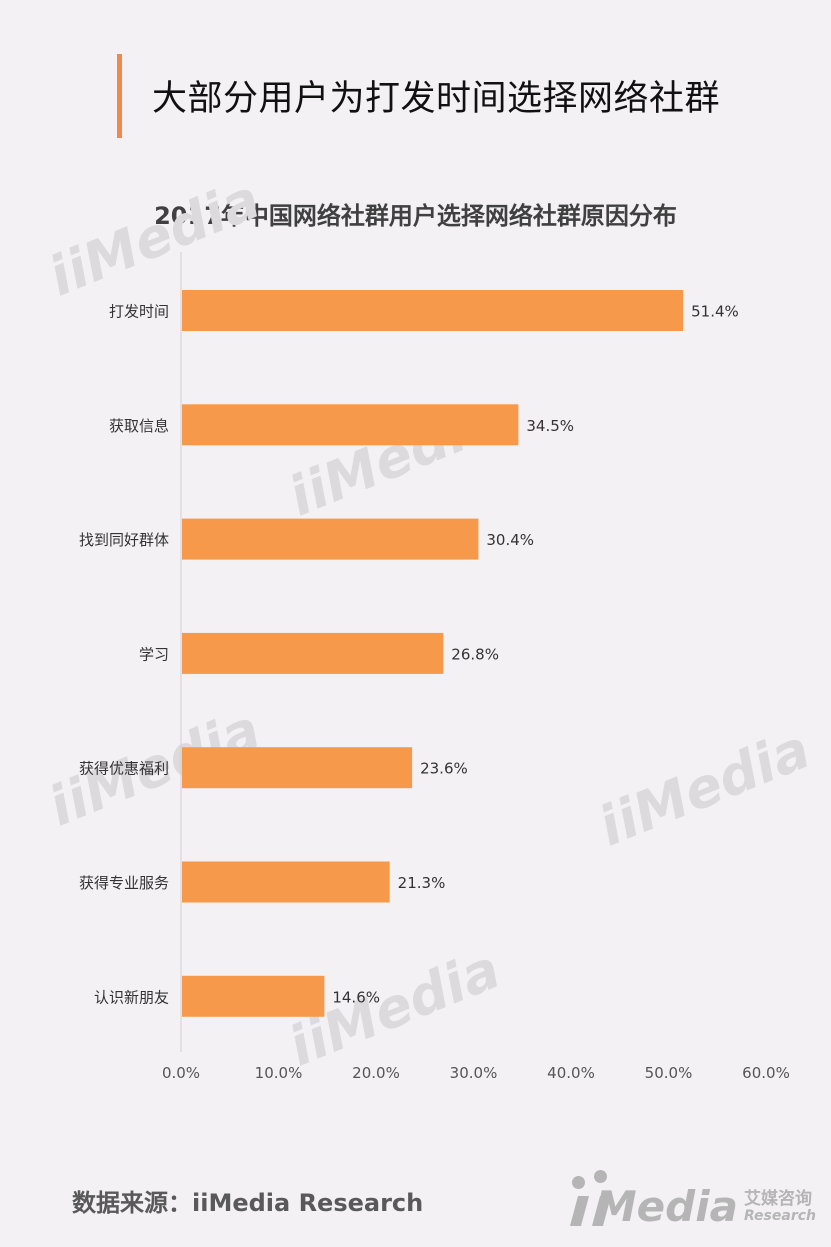 The height and width of the screenshot is (1247, 831). Describe the element at coordinates (474, 1073) in the screenshot. I see `x-tick-label: 30.0%` at that location.